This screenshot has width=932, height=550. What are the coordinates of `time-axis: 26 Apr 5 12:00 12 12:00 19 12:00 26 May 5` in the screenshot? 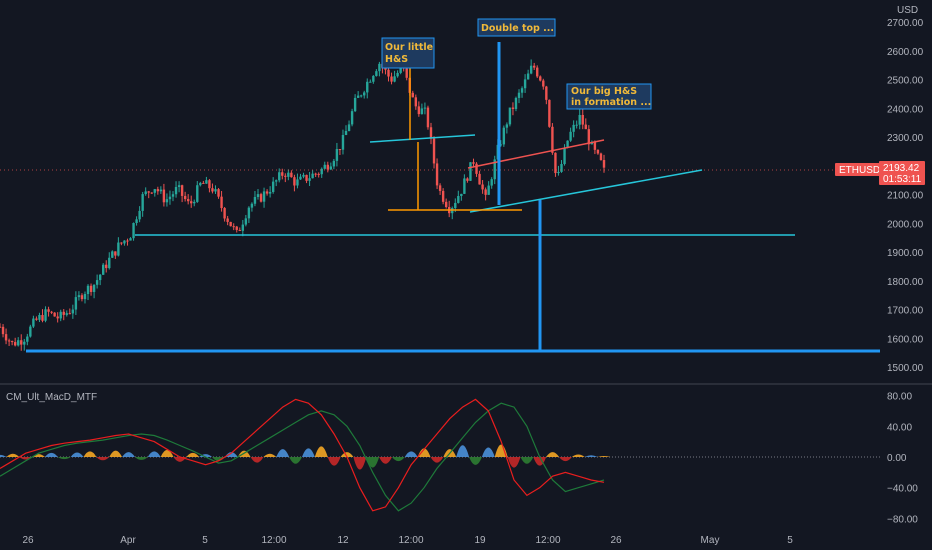 It's located at (407, 540).